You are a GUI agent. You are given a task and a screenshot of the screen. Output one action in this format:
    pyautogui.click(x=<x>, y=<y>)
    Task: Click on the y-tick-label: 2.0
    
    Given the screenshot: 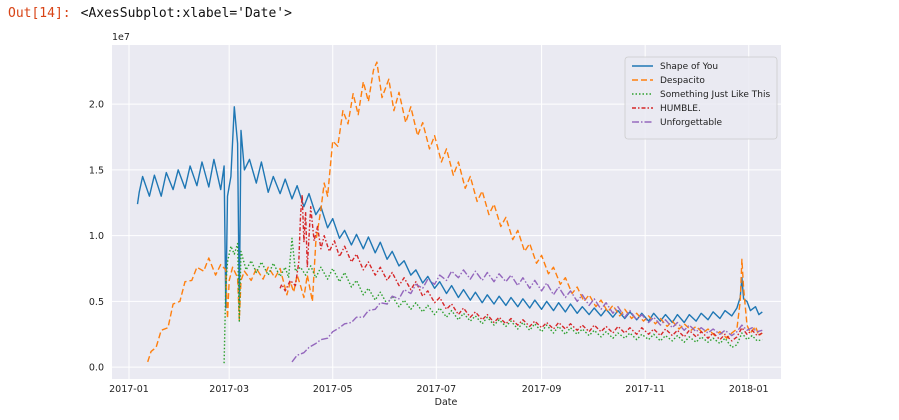 What is the action you would take?
    pyautogui.click(x=96, y=105)
    